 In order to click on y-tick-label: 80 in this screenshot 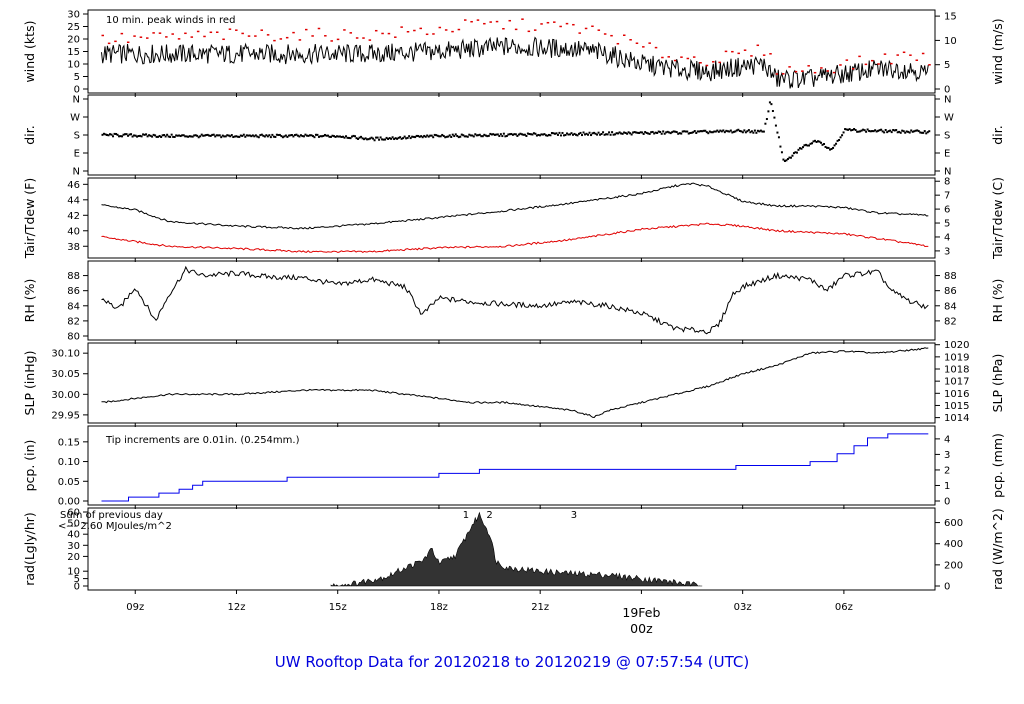, I will do `click(73, 337)`.